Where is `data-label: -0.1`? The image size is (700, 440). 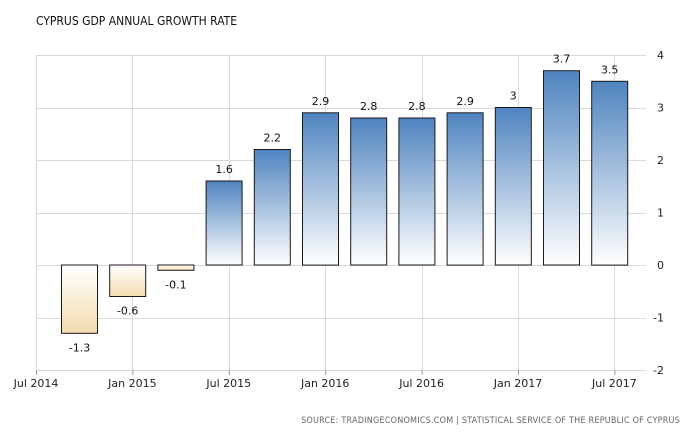 data-label: -0.1 is located at coordinates (175, 284).